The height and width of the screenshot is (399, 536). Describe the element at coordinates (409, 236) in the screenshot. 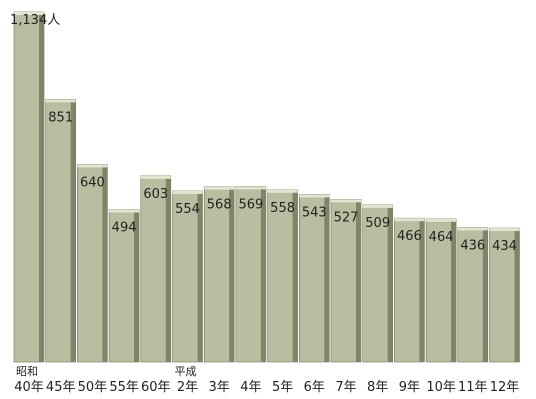

I see `value-label: 466` at that location.